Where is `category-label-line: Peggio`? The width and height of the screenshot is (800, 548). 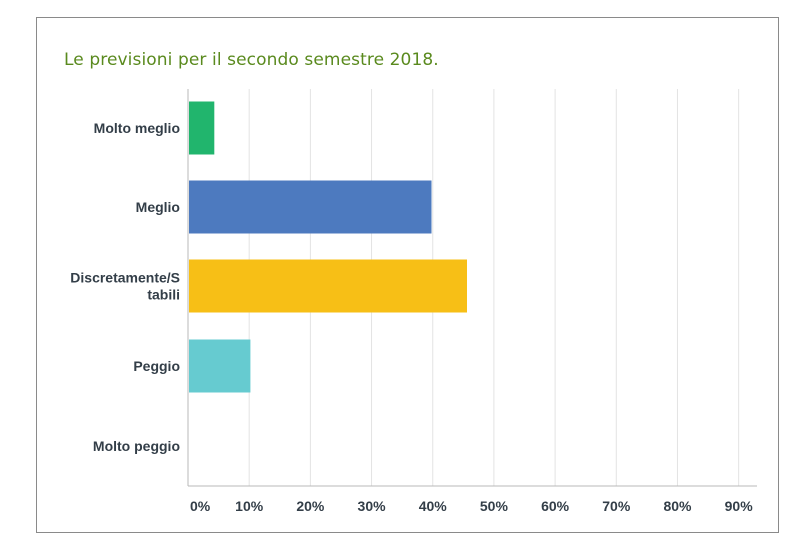 category-label-line: Peggio is located at coordinates (156, 366).